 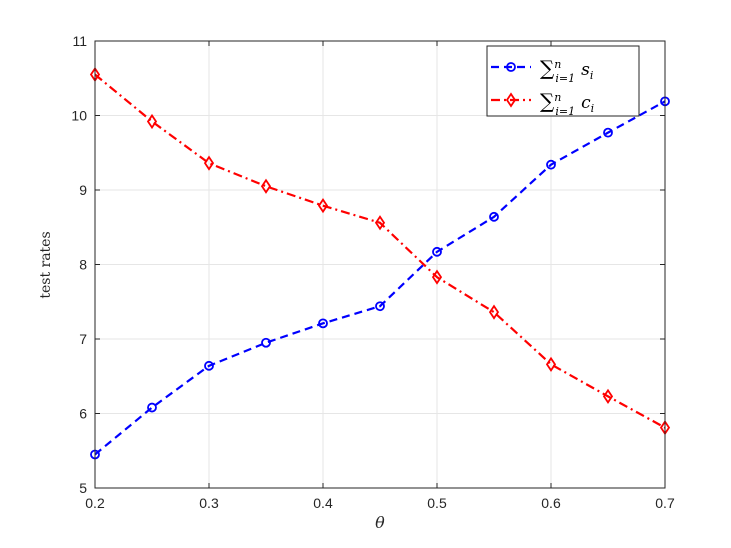 I want to click on legend-label-s: ∑n i=1 si, so click(x=566, y=70).